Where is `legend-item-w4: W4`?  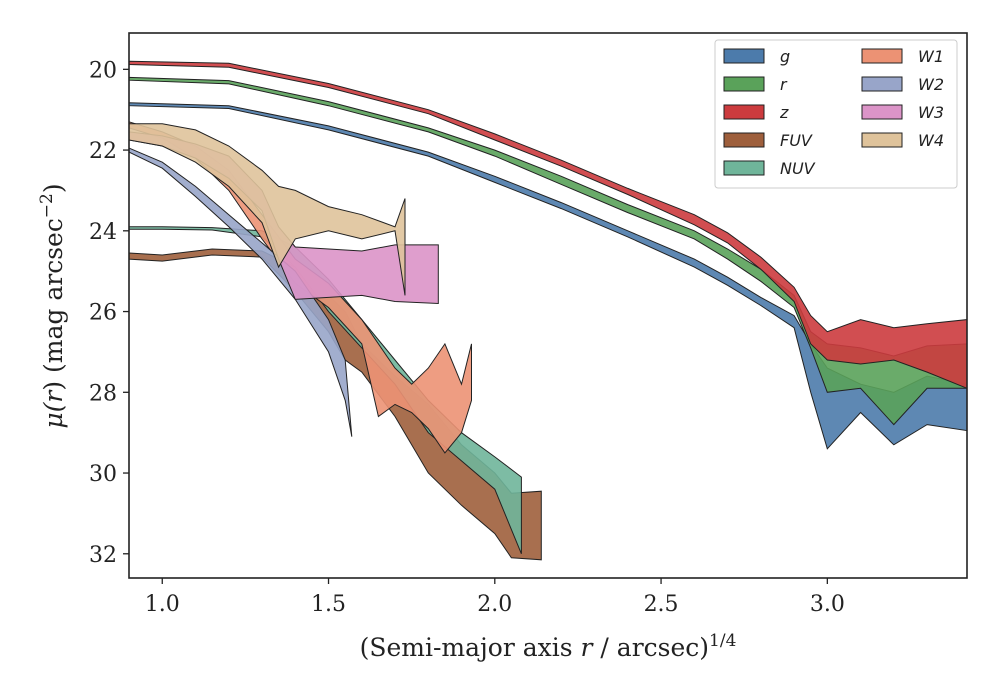
legend-item-w4: W4 is located at coordinates (902, 140).